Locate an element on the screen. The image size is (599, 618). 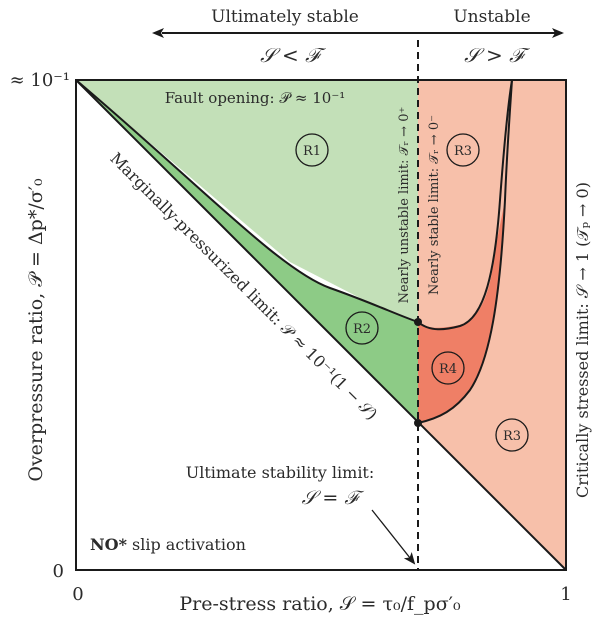
nearly-unstable-label: Nearly unstable limit: 𝒯ᵣ → 0⁺ is located at coordinates (404, 205).